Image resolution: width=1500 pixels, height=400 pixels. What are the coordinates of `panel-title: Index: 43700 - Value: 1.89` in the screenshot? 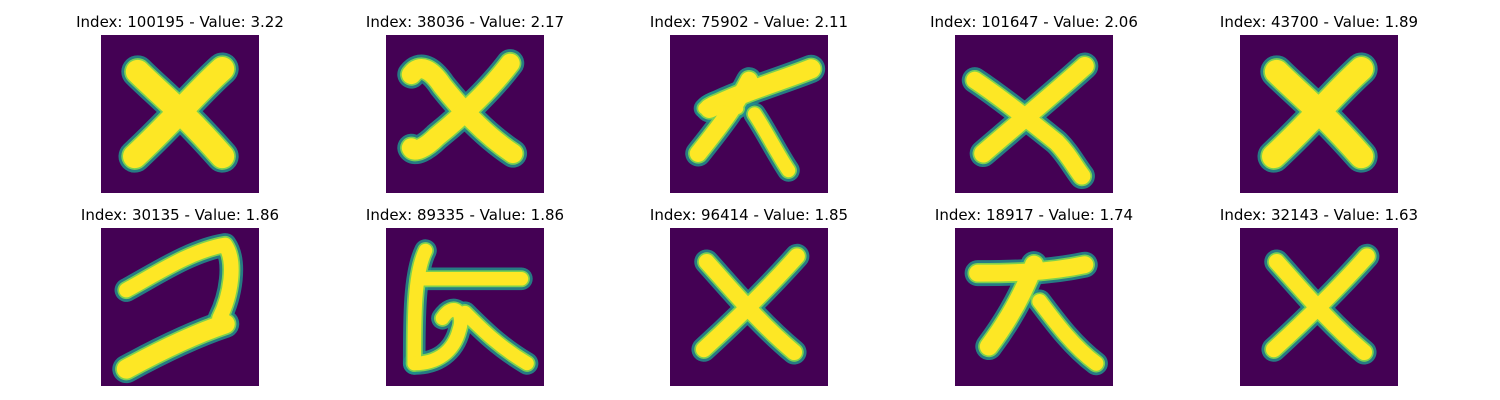 It's located at (1319, 22).